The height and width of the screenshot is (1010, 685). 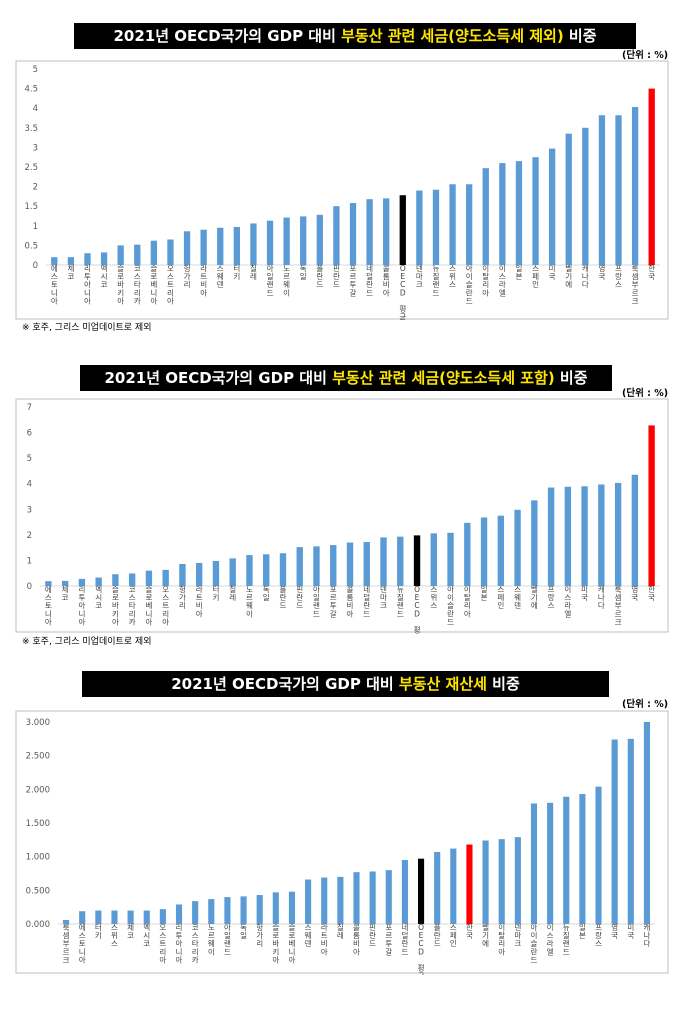 What do you see at coordinates (29, 459) in the screenshot?
I see `y-tick-label: 5` at bounding box center [29, 459].